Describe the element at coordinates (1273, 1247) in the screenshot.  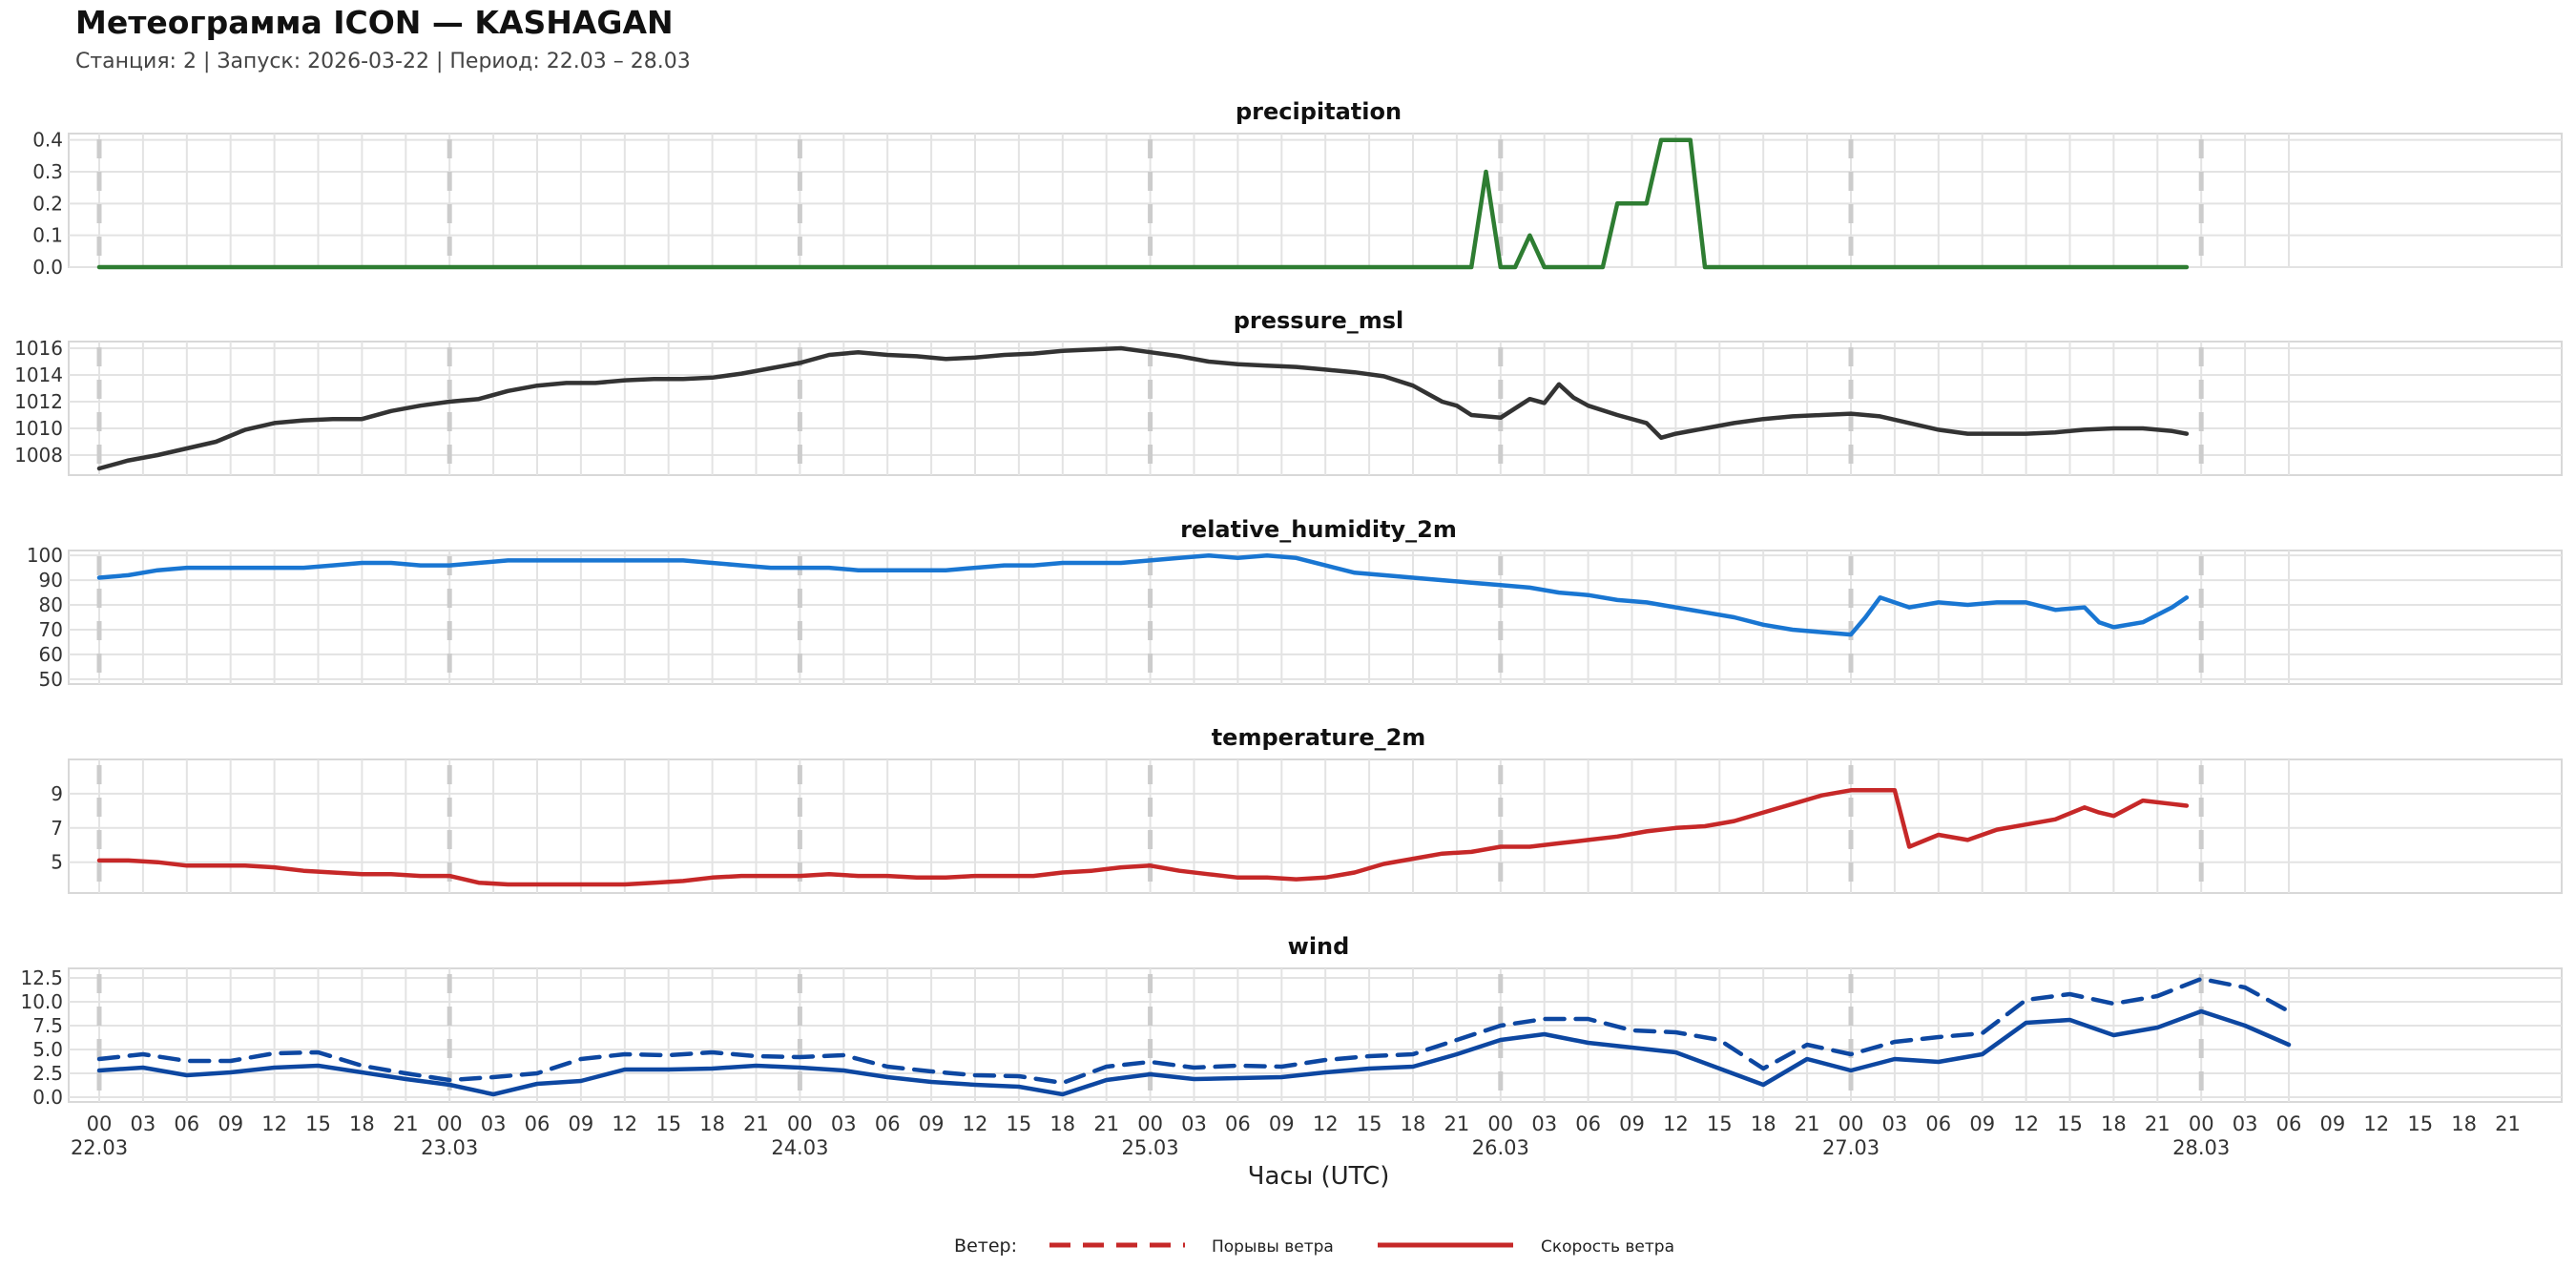
I see `legend-gust-label: Порывы ветра` at that location.